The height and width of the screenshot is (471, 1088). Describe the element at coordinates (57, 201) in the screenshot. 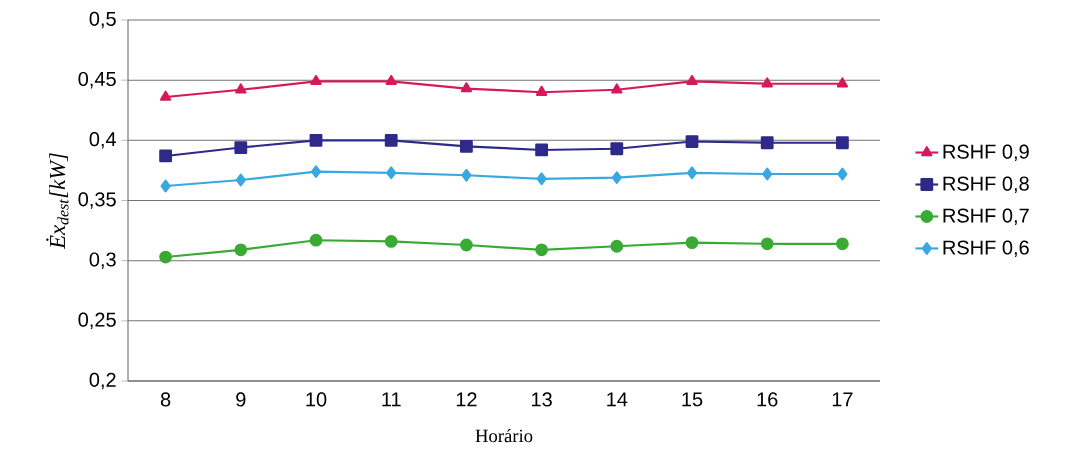

I see `y-axis-title: Ėx$_{dest}$[kW]` at that location.